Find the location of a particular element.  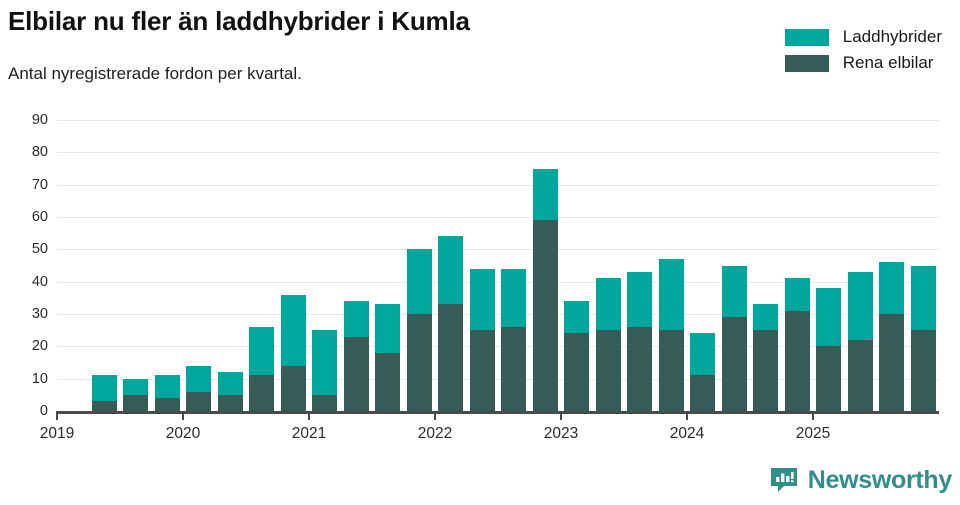

brand-name: Newsworthy is located at coordinates (880, 479).